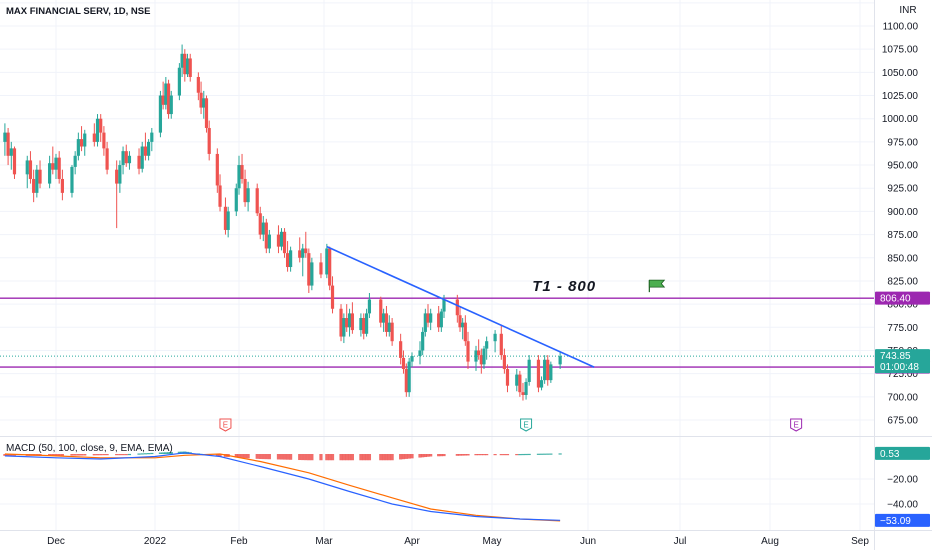  I want to click on macd-value-tag: 0.53, so click(902, 453).